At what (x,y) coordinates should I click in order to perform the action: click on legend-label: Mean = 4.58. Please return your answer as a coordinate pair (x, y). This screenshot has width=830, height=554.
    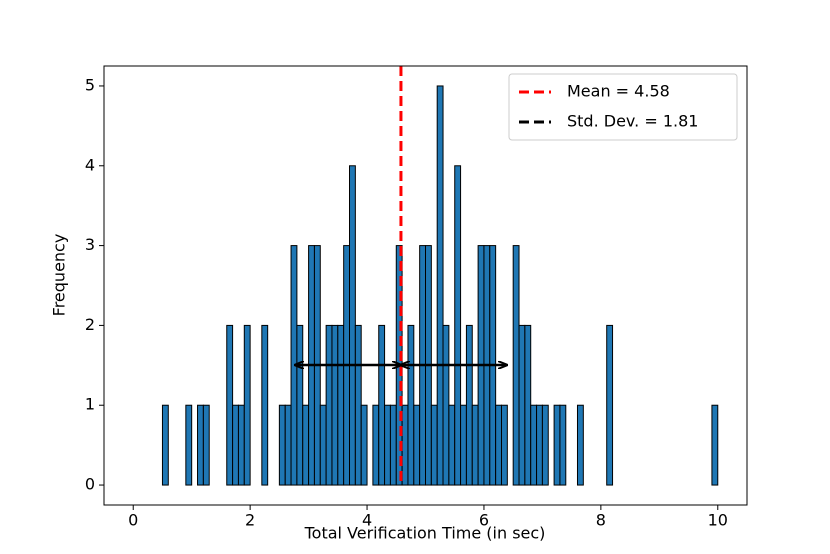
    Looking at the image, I should click on (618, 91).